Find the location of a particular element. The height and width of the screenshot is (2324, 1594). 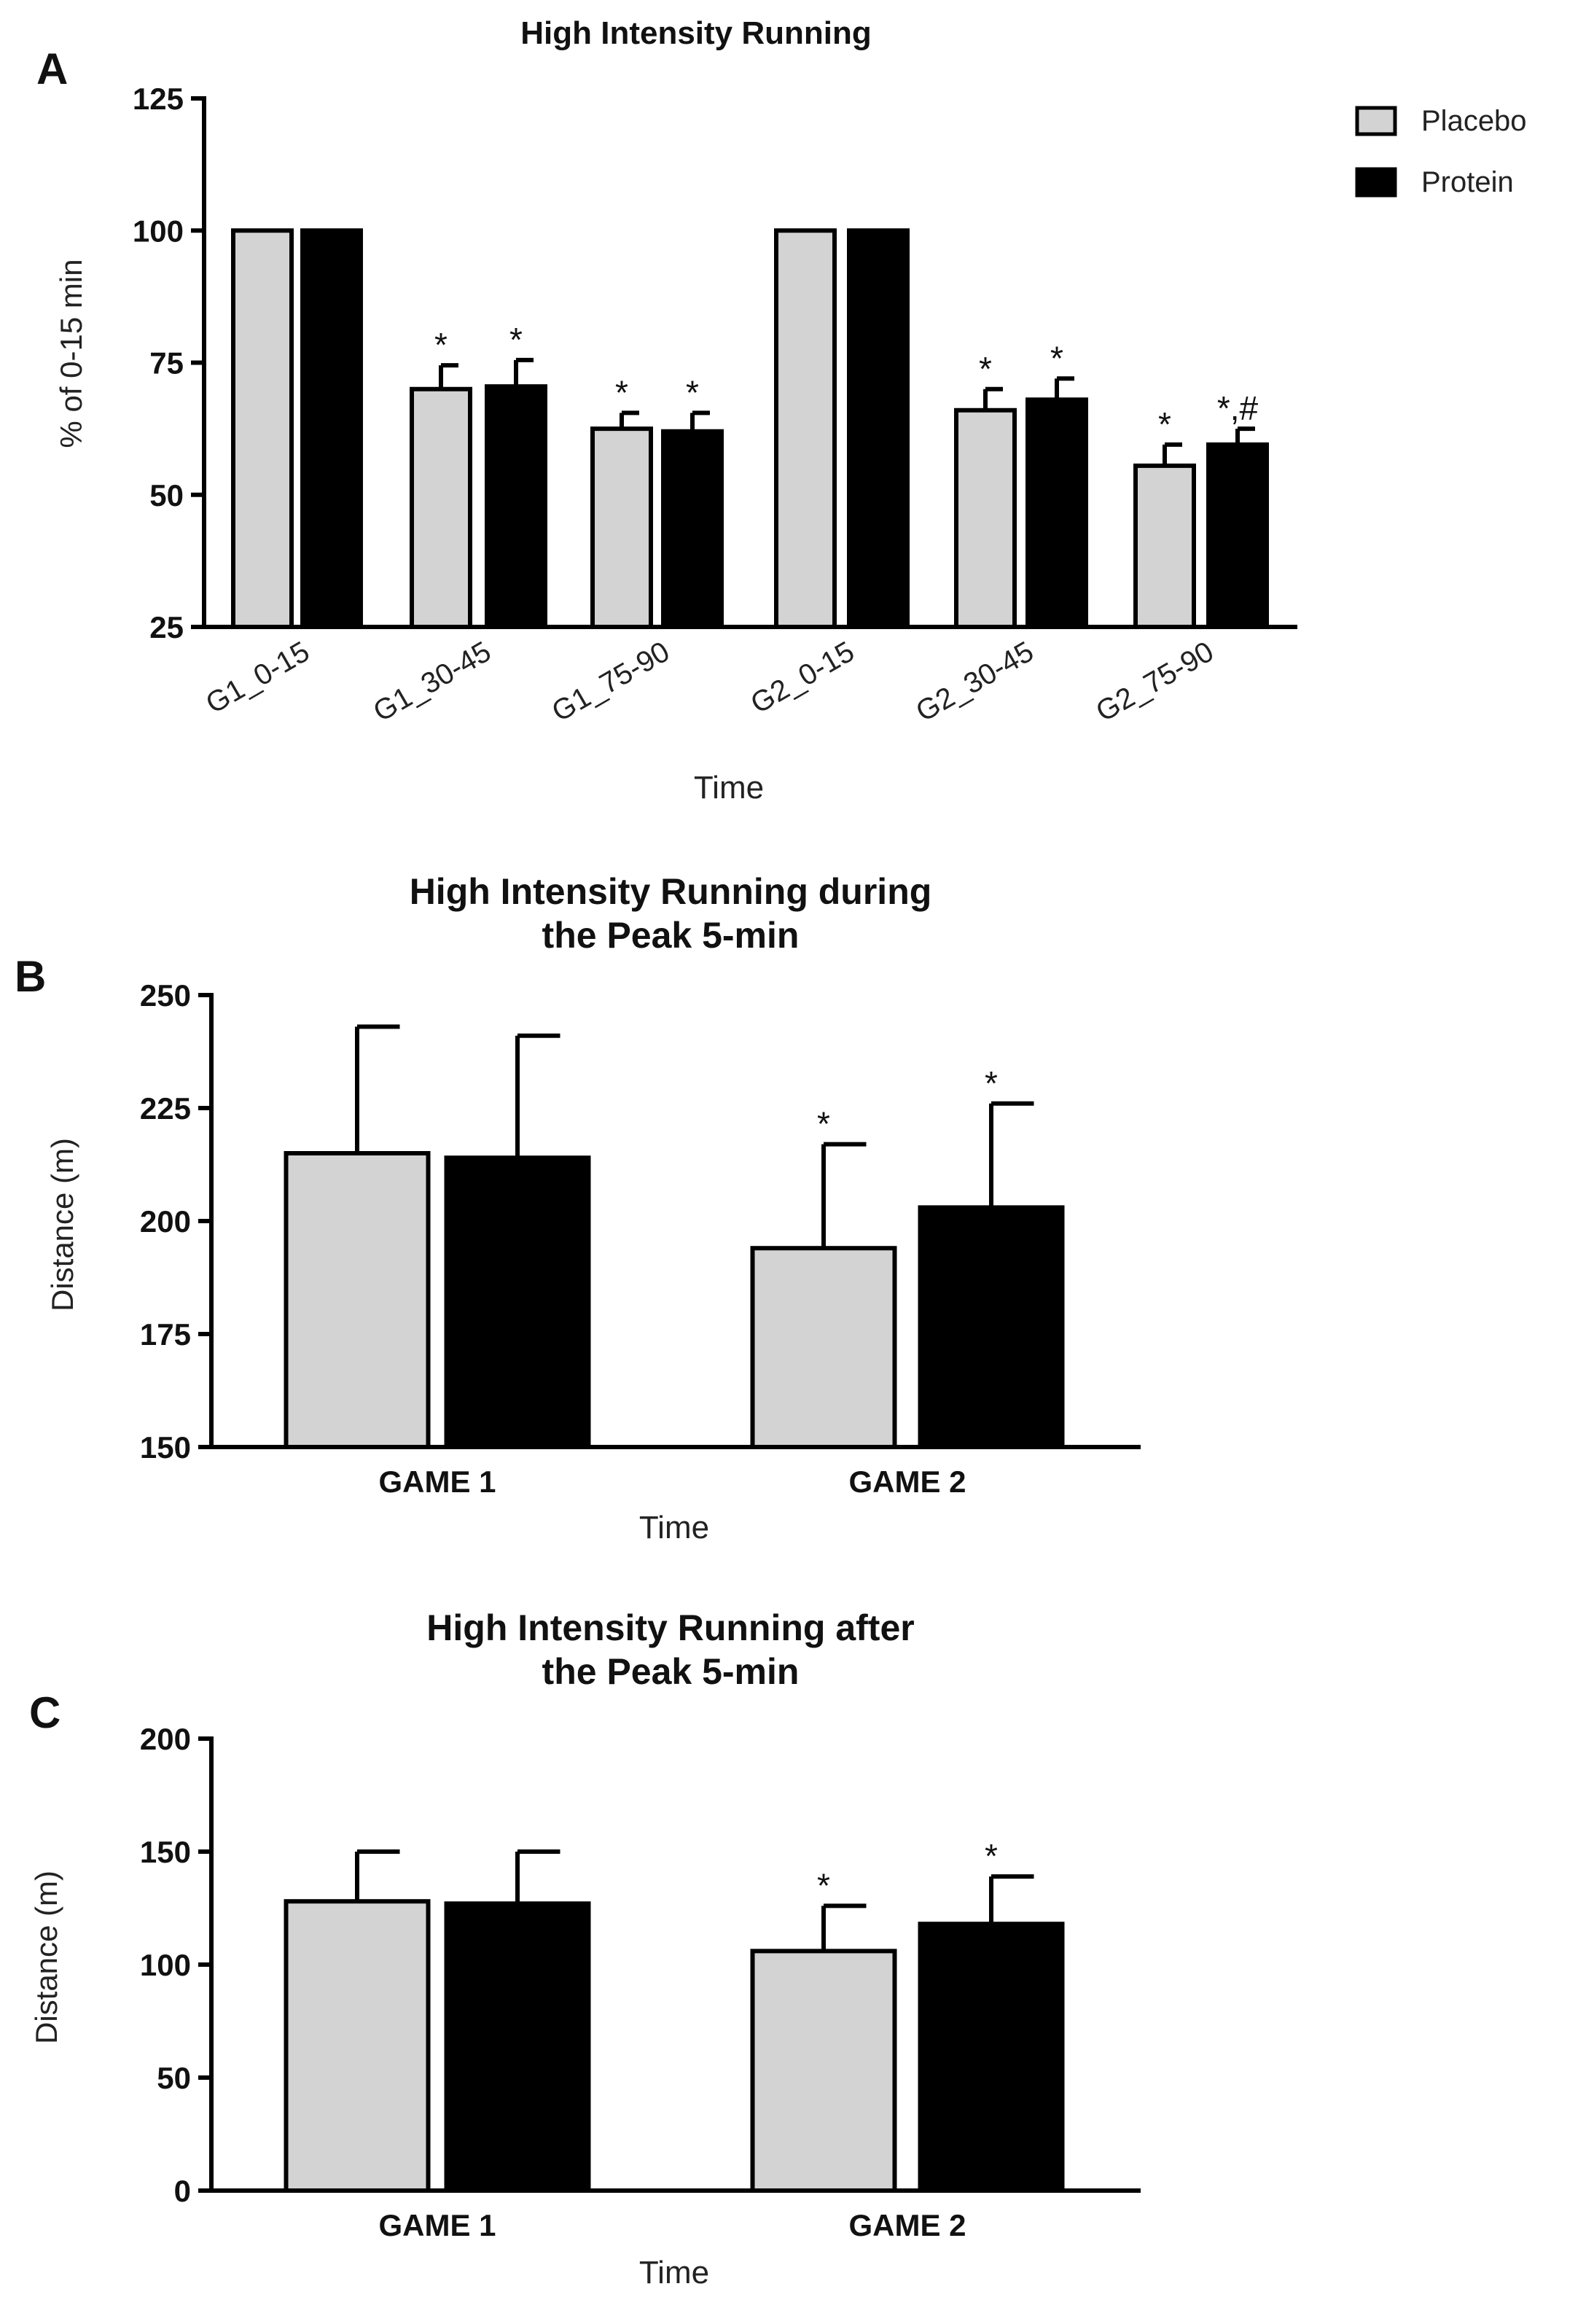

panel-c-y-tick-label-4: 150 is located at coordinates (165, 1852).